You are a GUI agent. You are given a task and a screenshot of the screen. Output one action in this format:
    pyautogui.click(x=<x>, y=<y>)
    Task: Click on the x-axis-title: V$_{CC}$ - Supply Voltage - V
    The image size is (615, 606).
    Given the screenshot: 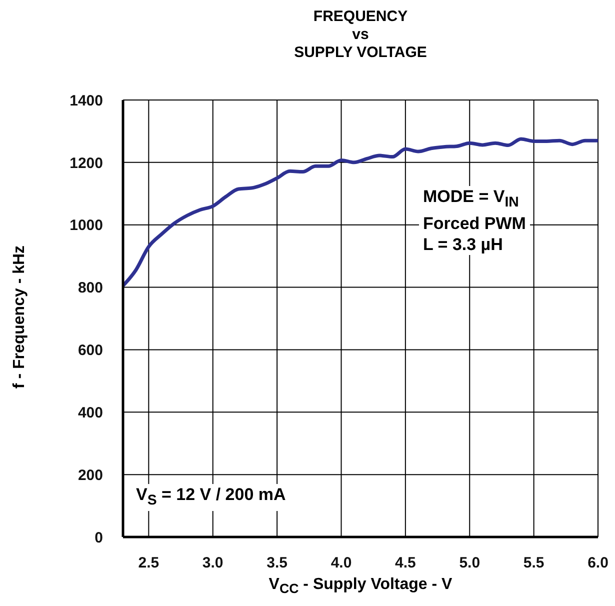 What is the action you would take?
    pyautogui.click(x=361, y=586)
    